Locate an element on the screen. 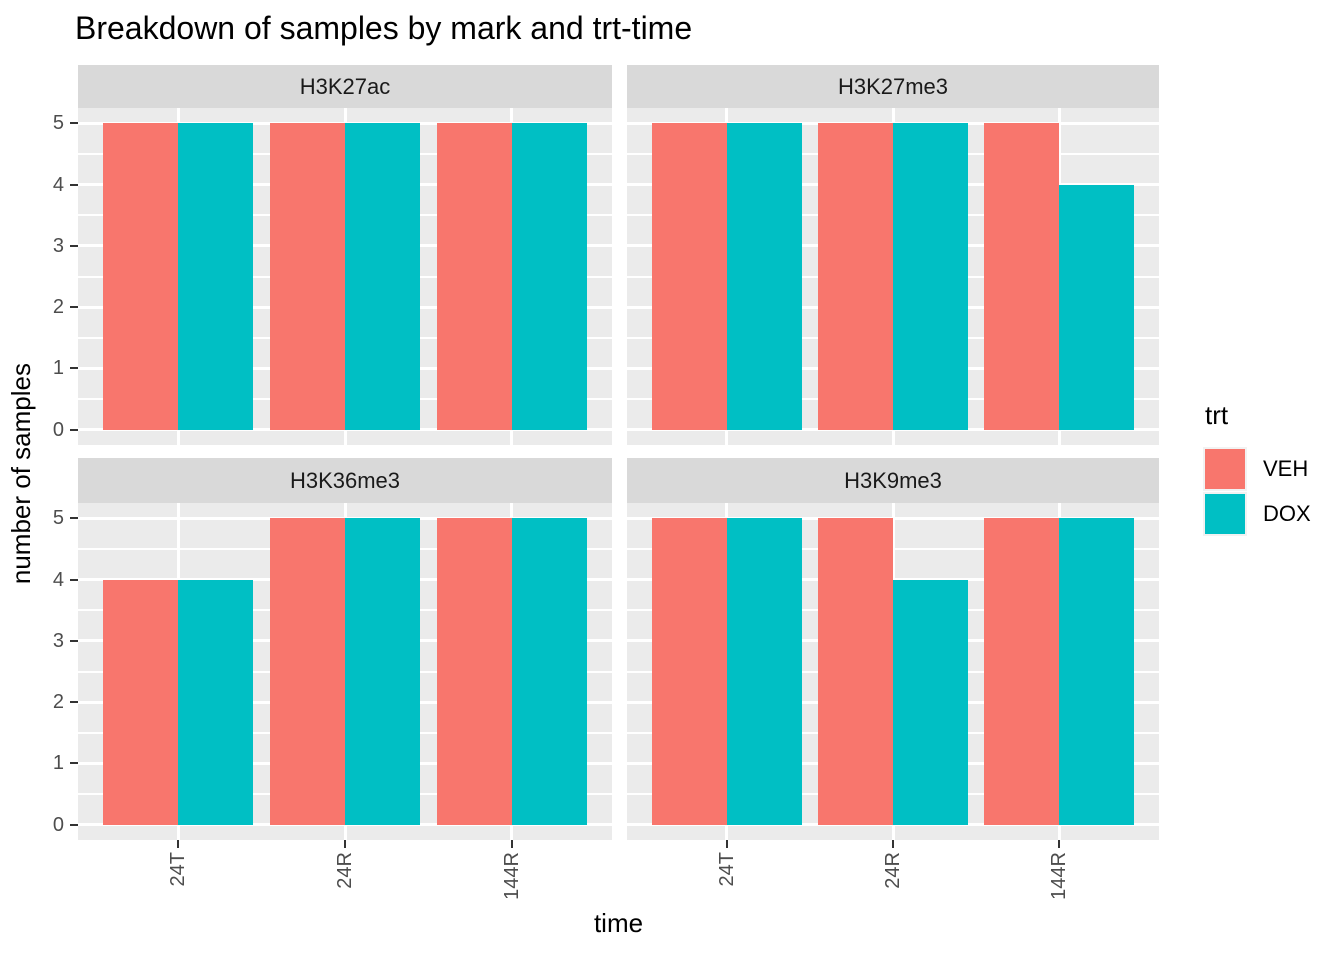 This screenshot has width=1344, height=960. facet-strip-h3k9me3: H3K9me3 is located at coordinates (893, 480).